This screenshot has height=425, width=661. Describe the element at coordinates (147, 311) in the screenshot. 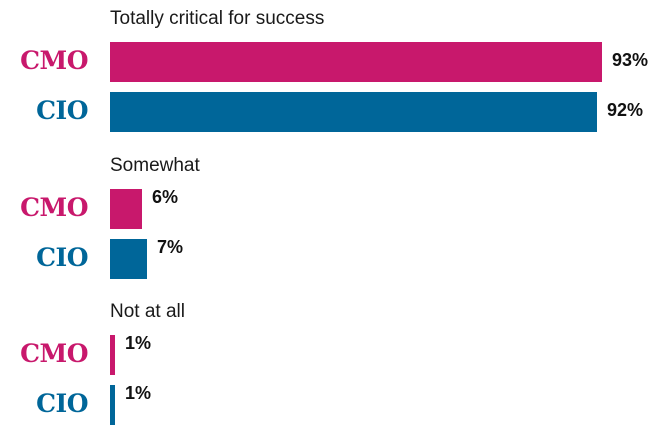

I see `group-title: Not at all` at that location.